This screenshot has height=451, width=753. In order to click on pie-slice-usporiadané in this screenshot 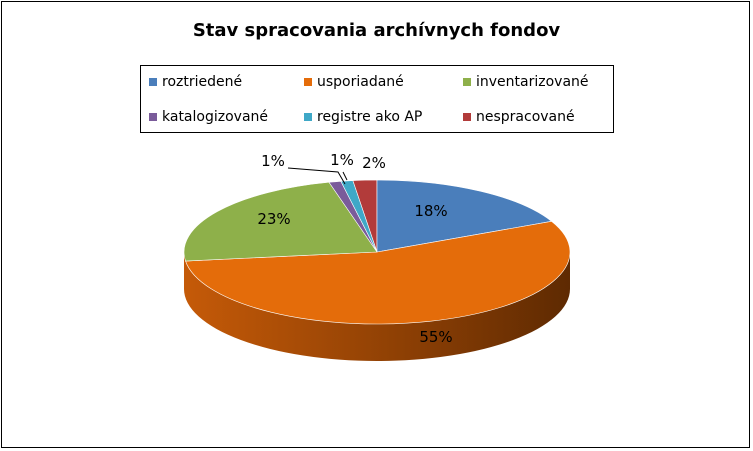, I will do `click(378, 273)`.